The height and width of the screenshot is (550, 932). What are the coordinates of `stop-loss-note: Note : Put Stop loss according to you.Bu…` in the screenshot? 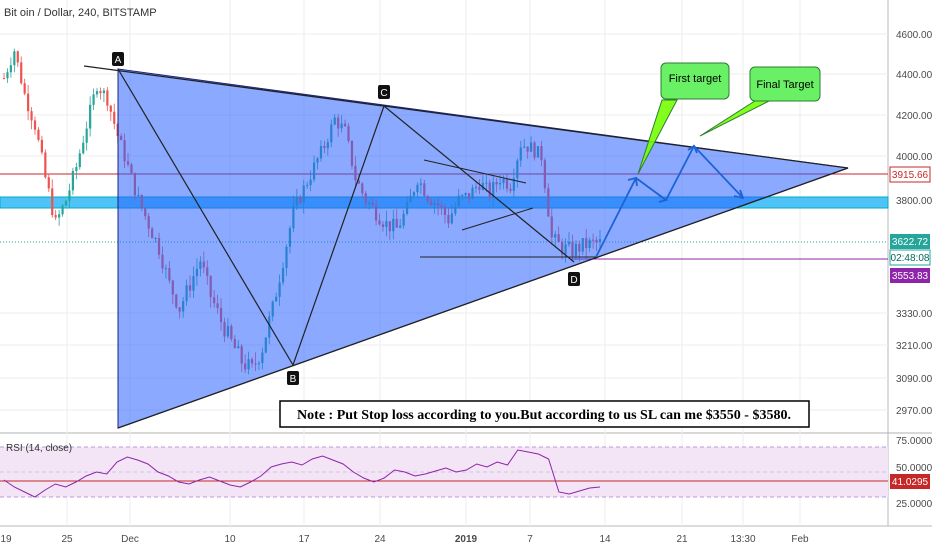 It's located at (544, 414).